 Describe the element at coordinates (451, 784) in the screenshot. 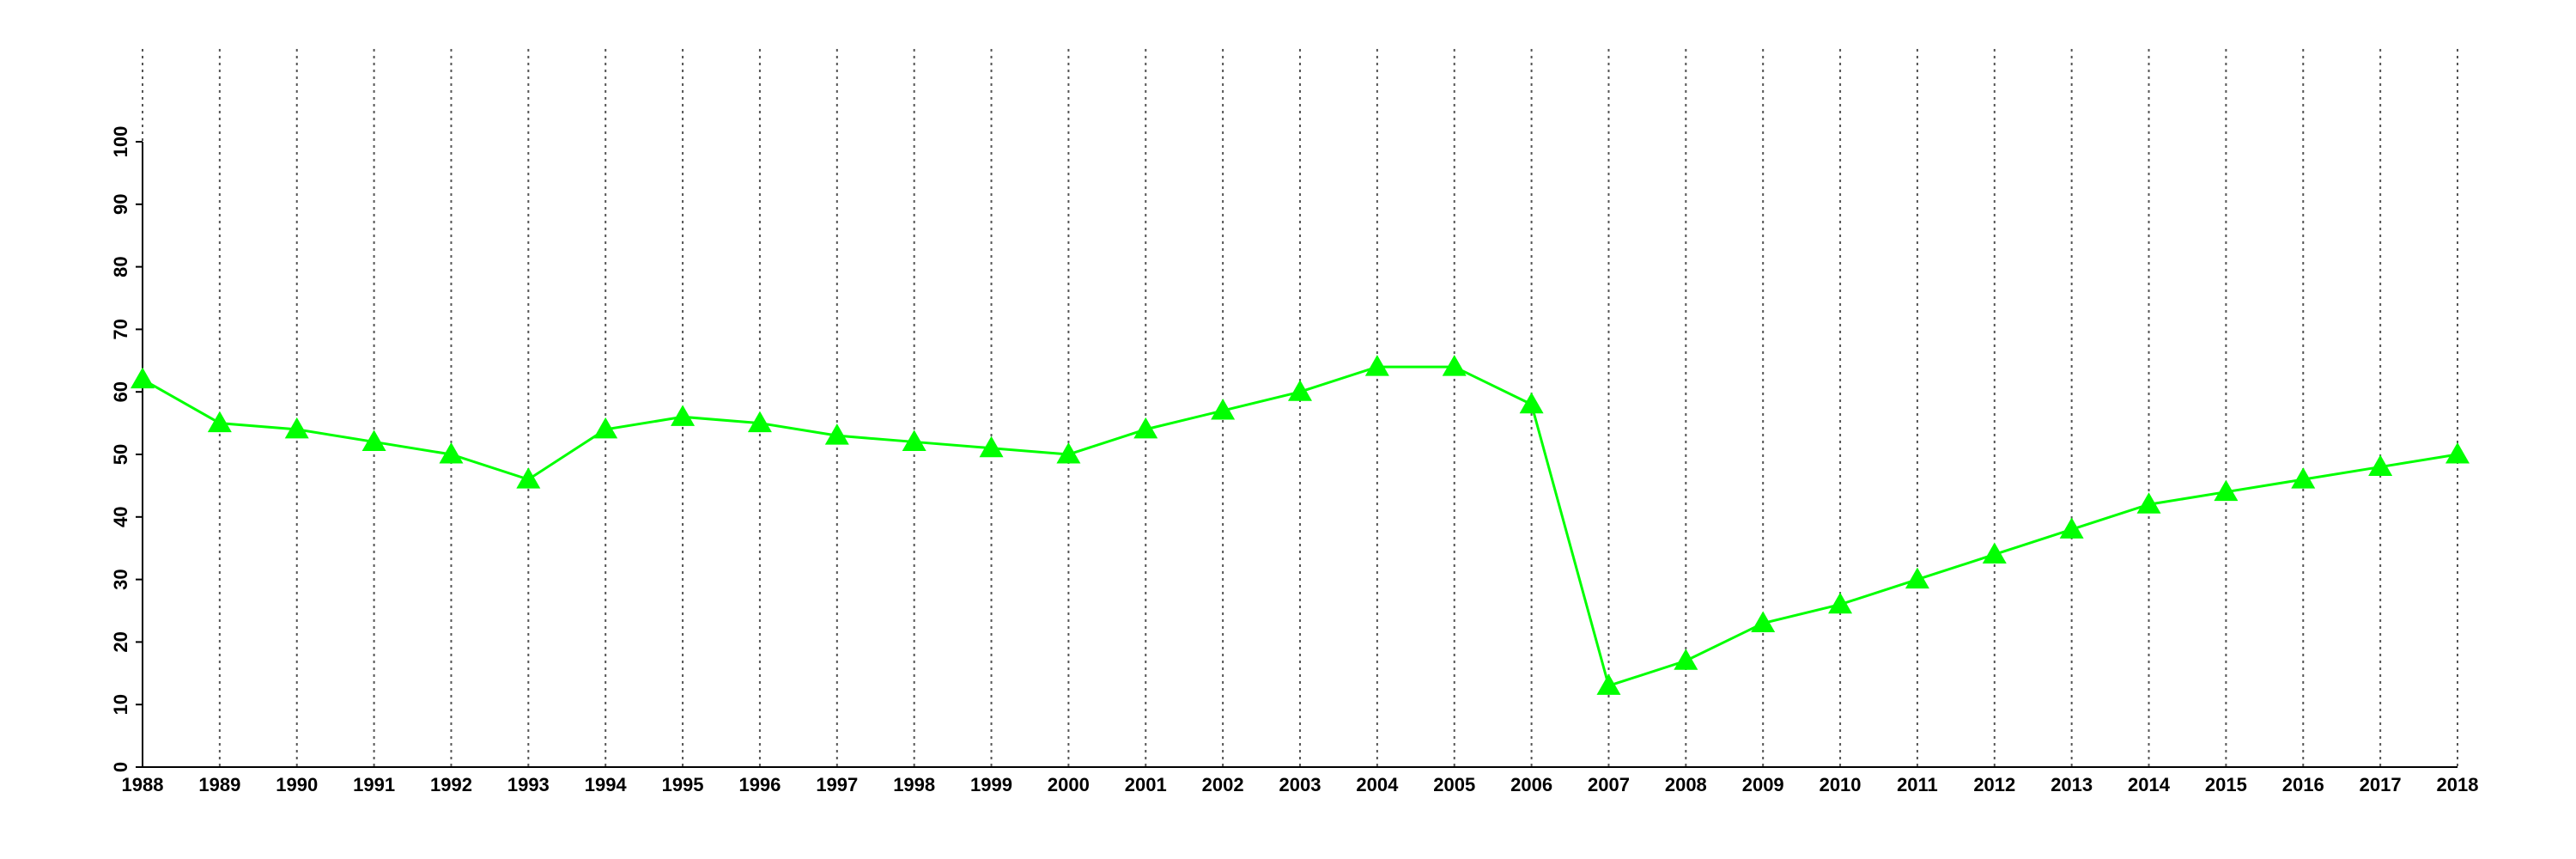

I see `x-tick-label: 1992` at that location.